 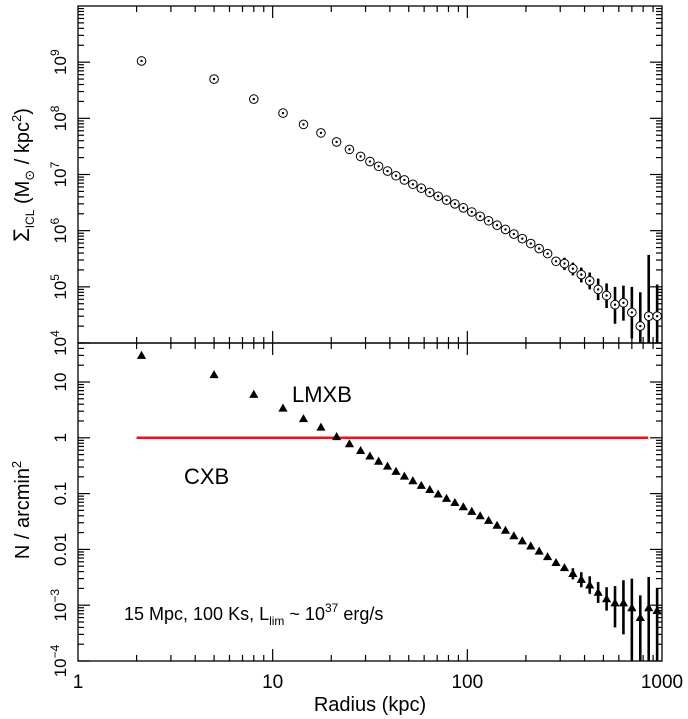 I want to click on y-label-unit-sup: 2, so click(x=16, y=118).